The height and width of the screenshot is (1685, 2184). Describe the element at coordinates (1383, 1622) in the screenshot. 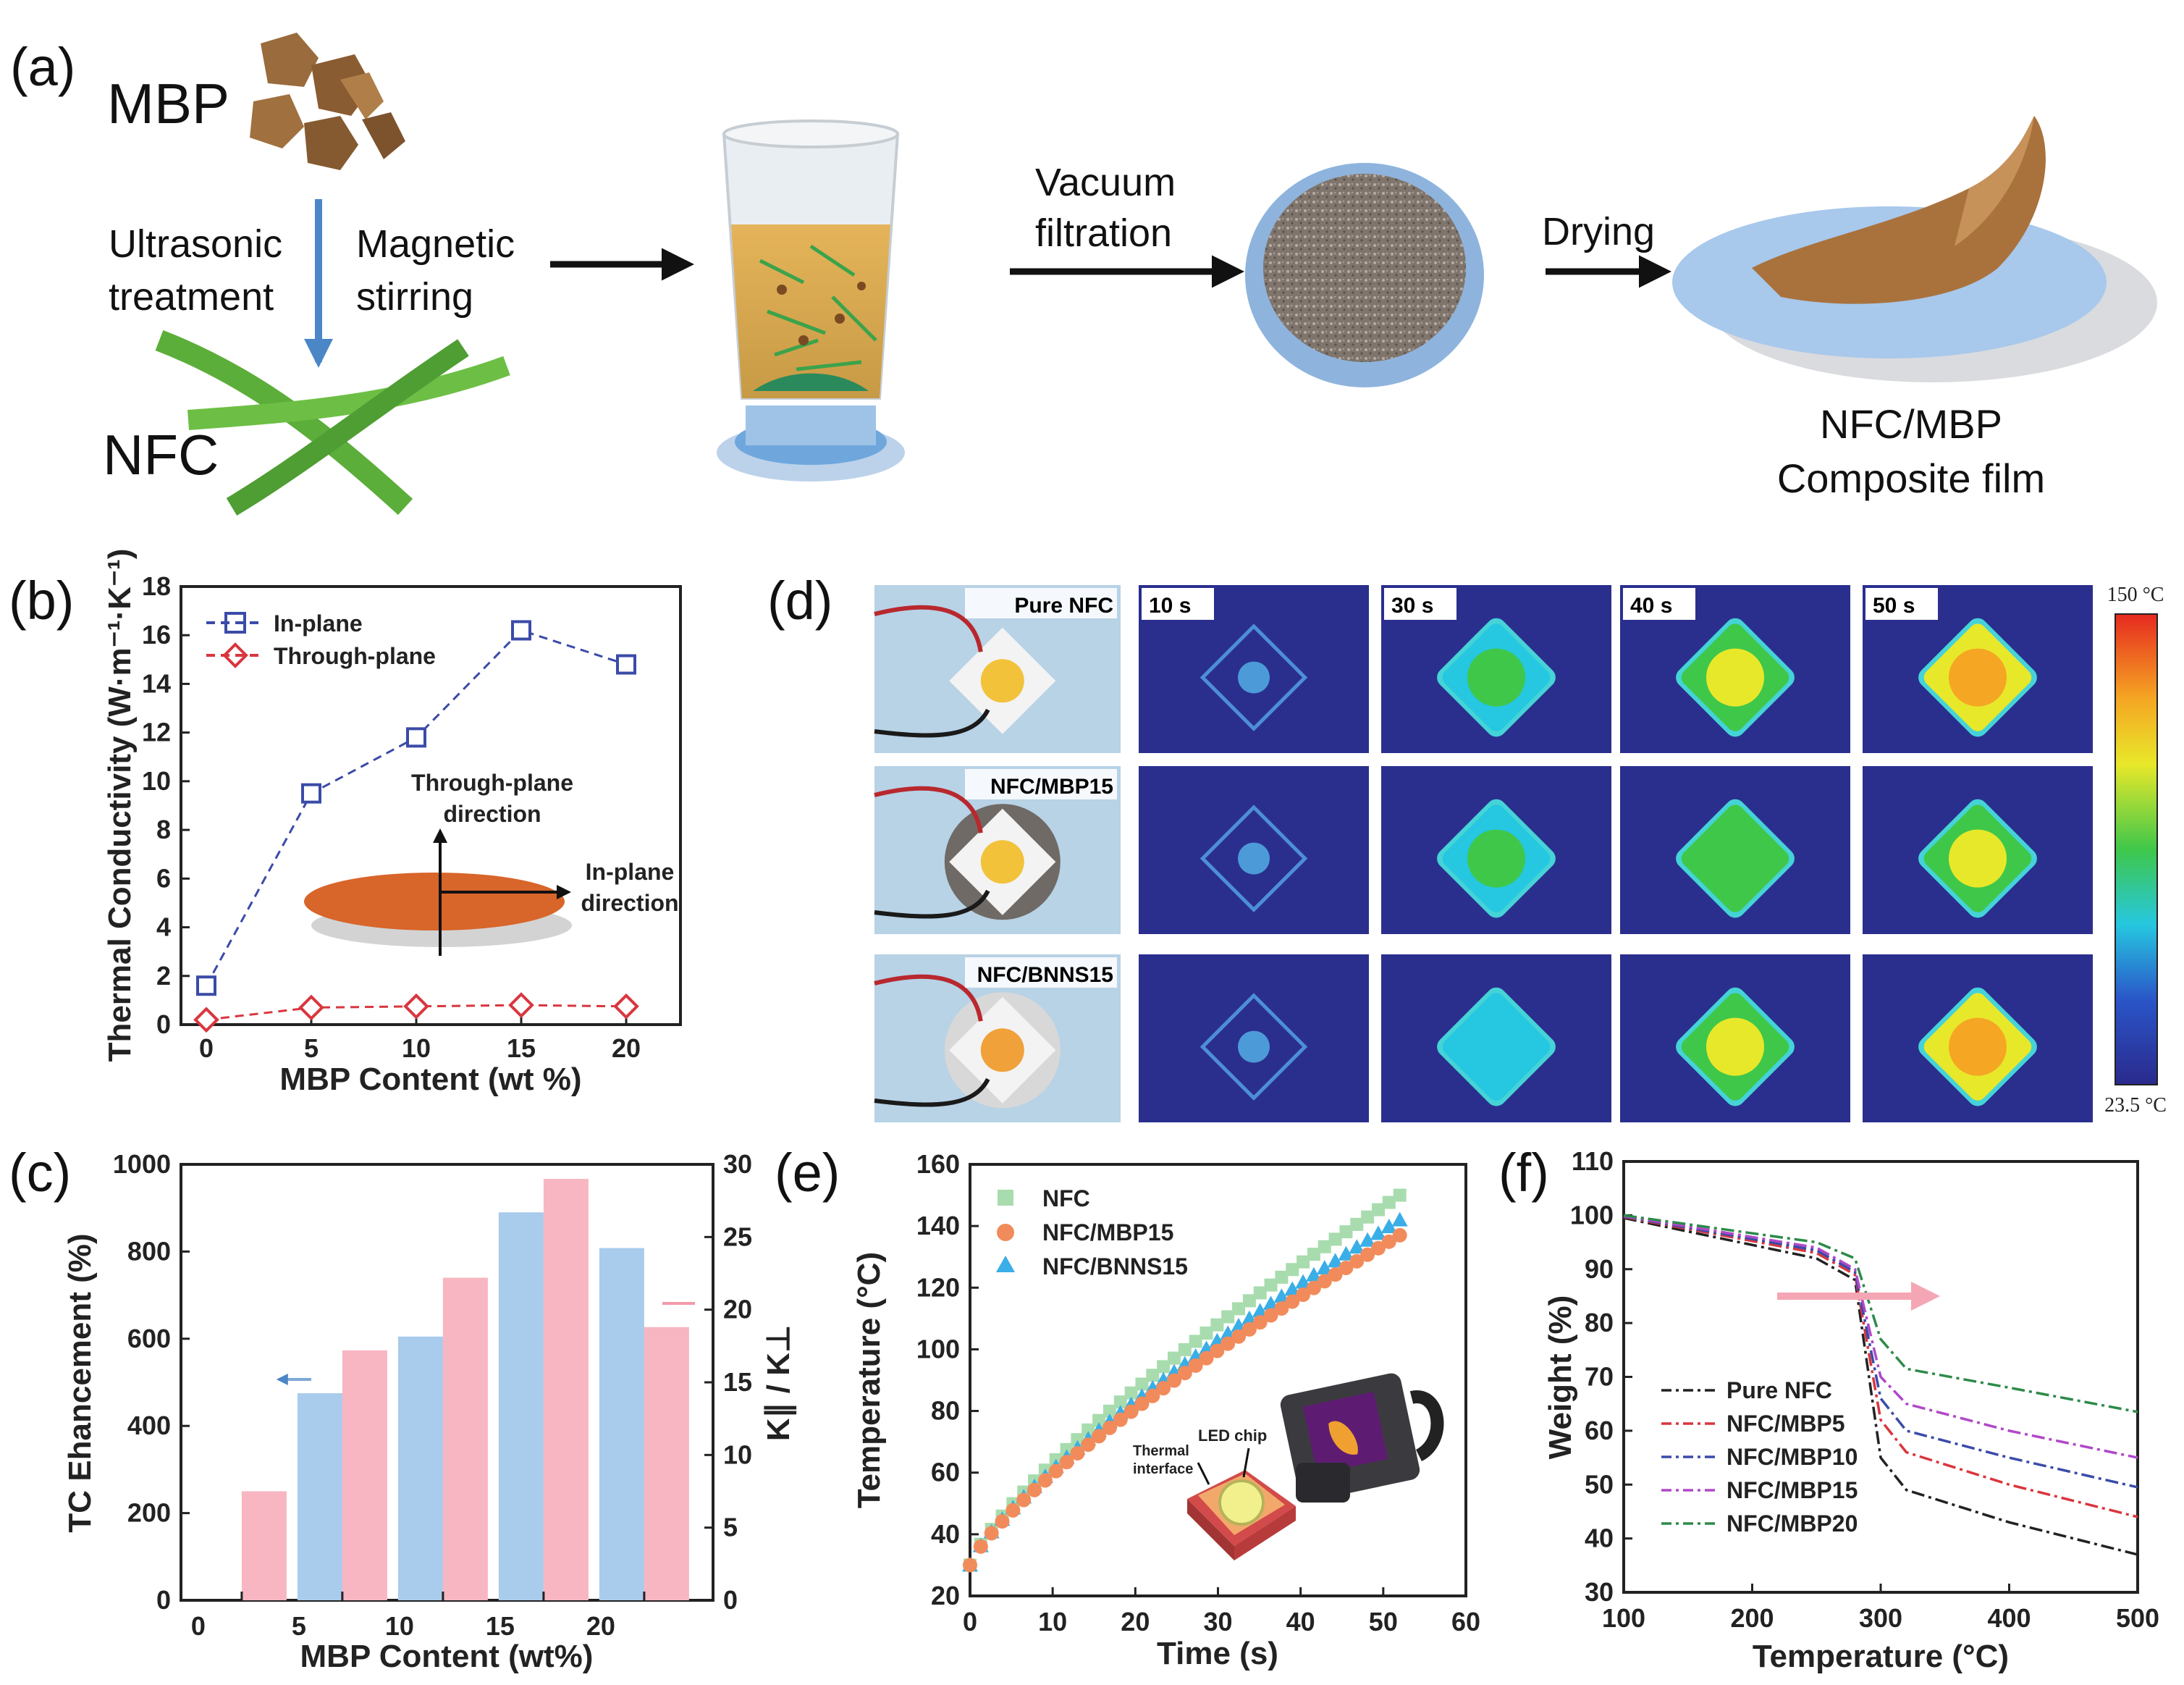

I see `e-xtick-label: 50` at that location.